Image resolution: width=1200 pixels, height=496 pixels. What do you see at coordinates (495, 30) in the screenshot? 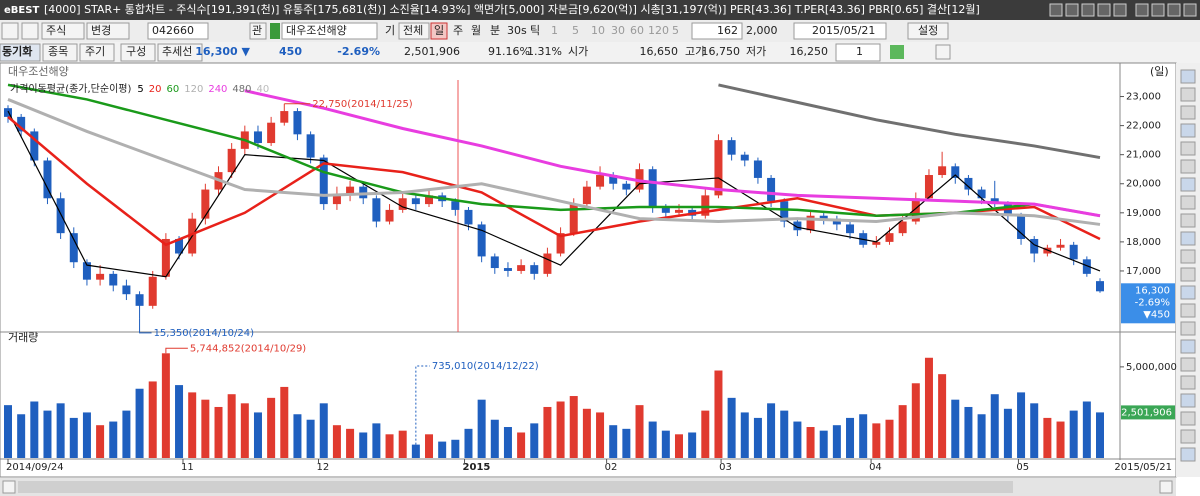
I see `period: 분` at bounding box center [495, 30].